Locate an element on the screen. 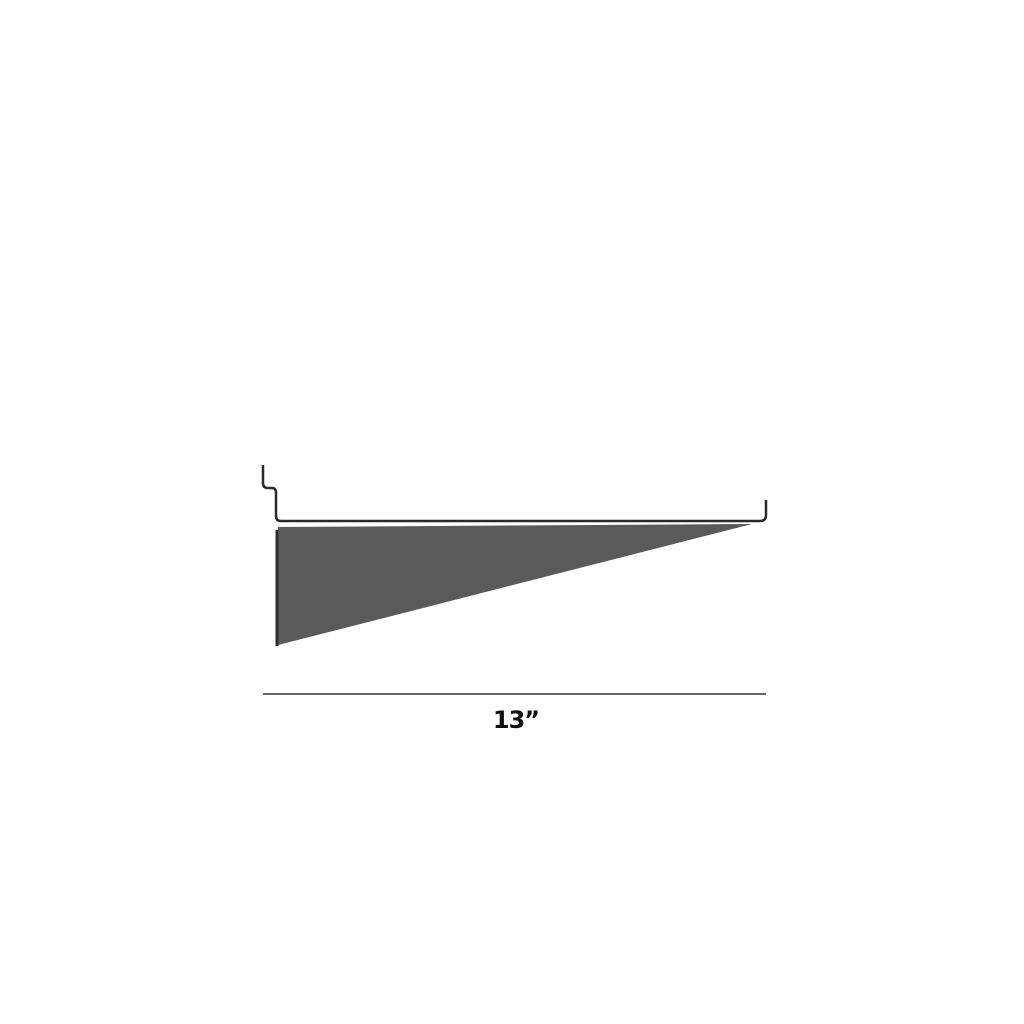 Image resolution: width=1024 pixels, height=1024 pixels. bracket-wire-arm is located at coordinates (514, 494).